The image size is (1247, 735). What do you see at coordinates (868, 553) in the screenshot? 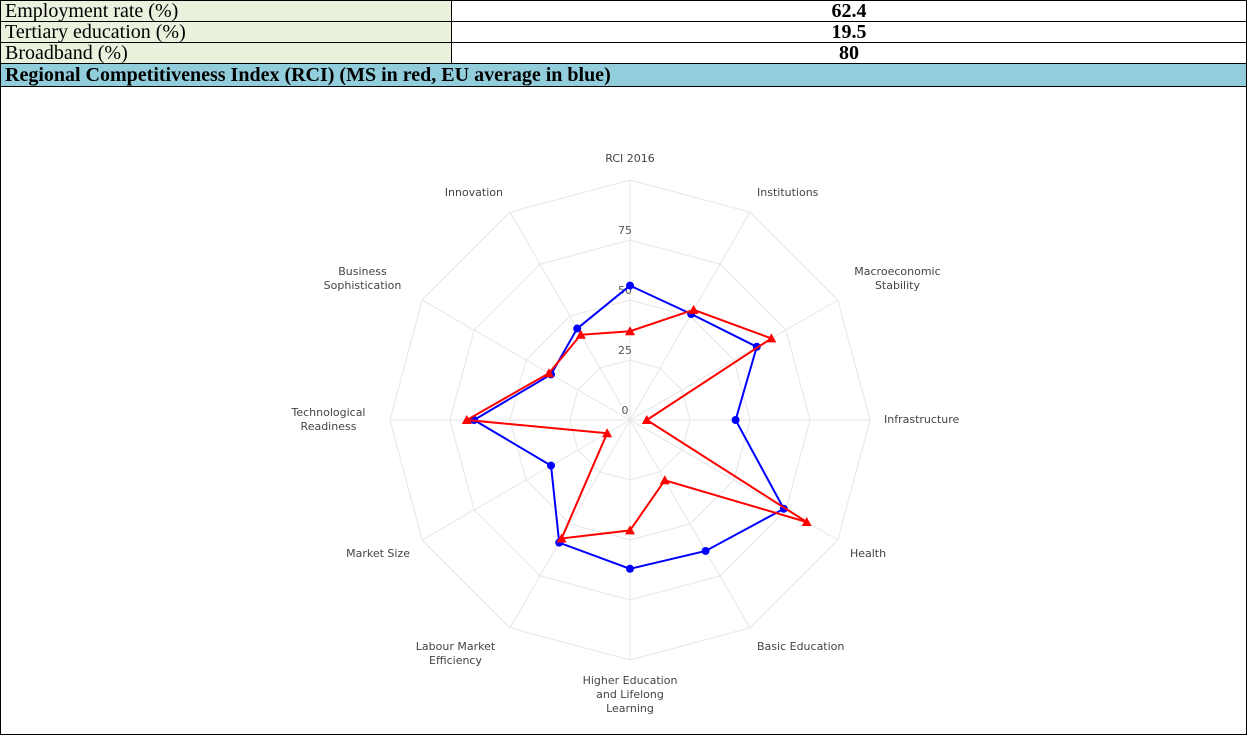
I see `axis-label: Health` at bounding box center [868, 553].